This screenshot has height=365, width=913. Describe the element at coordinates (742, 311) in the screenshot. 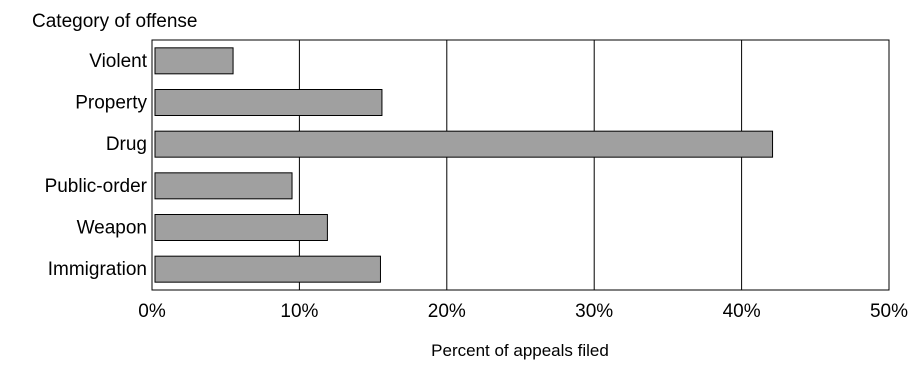

I see `x-tick-label: 40%` at that location.